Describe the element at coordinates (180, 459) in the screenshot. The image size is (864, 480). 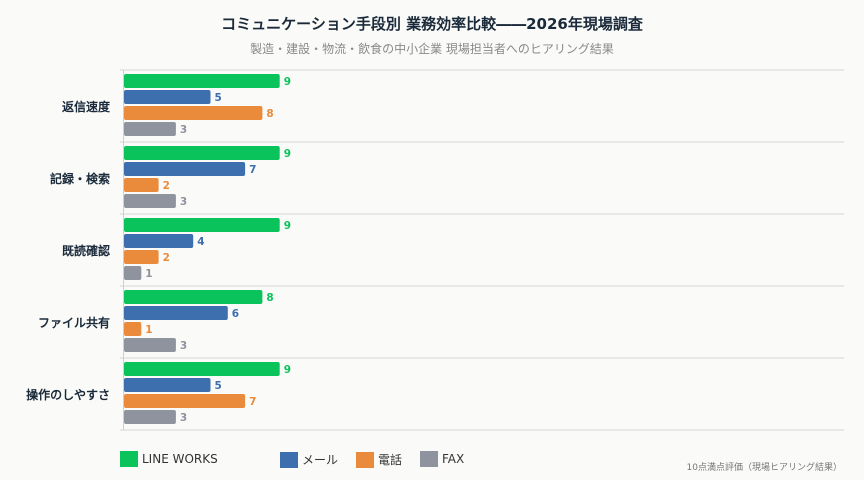
I see `legend-label: LINE WORKS` at that location.